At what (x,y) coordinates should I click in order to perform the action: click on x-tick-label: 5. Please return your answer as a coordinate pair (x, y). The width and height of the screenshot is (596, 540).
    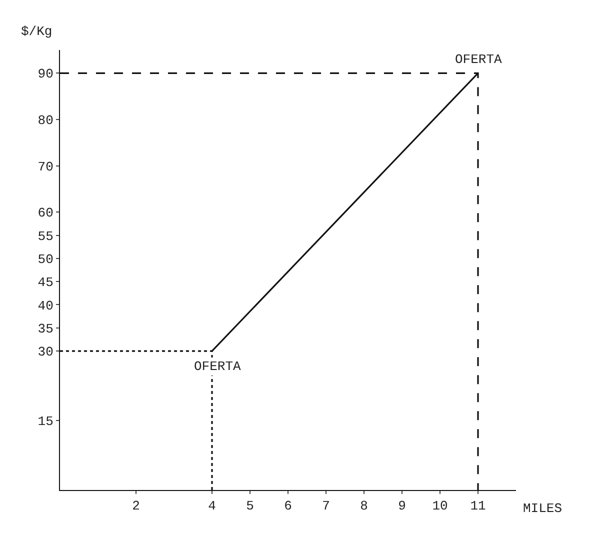
    Looking at the image, I should click on (250, 506).